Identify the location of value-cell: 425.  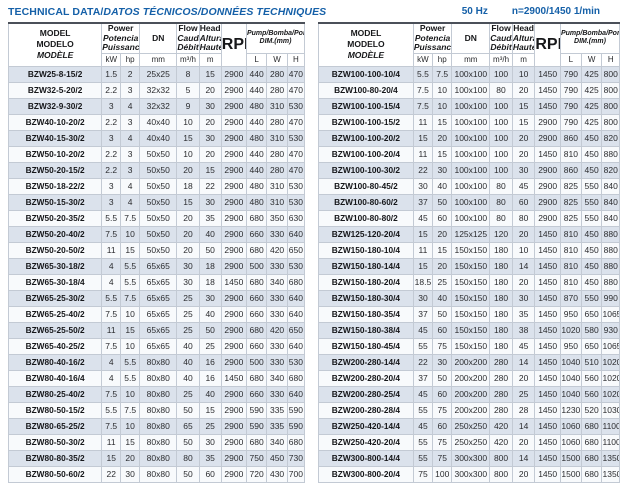
(591, 74).